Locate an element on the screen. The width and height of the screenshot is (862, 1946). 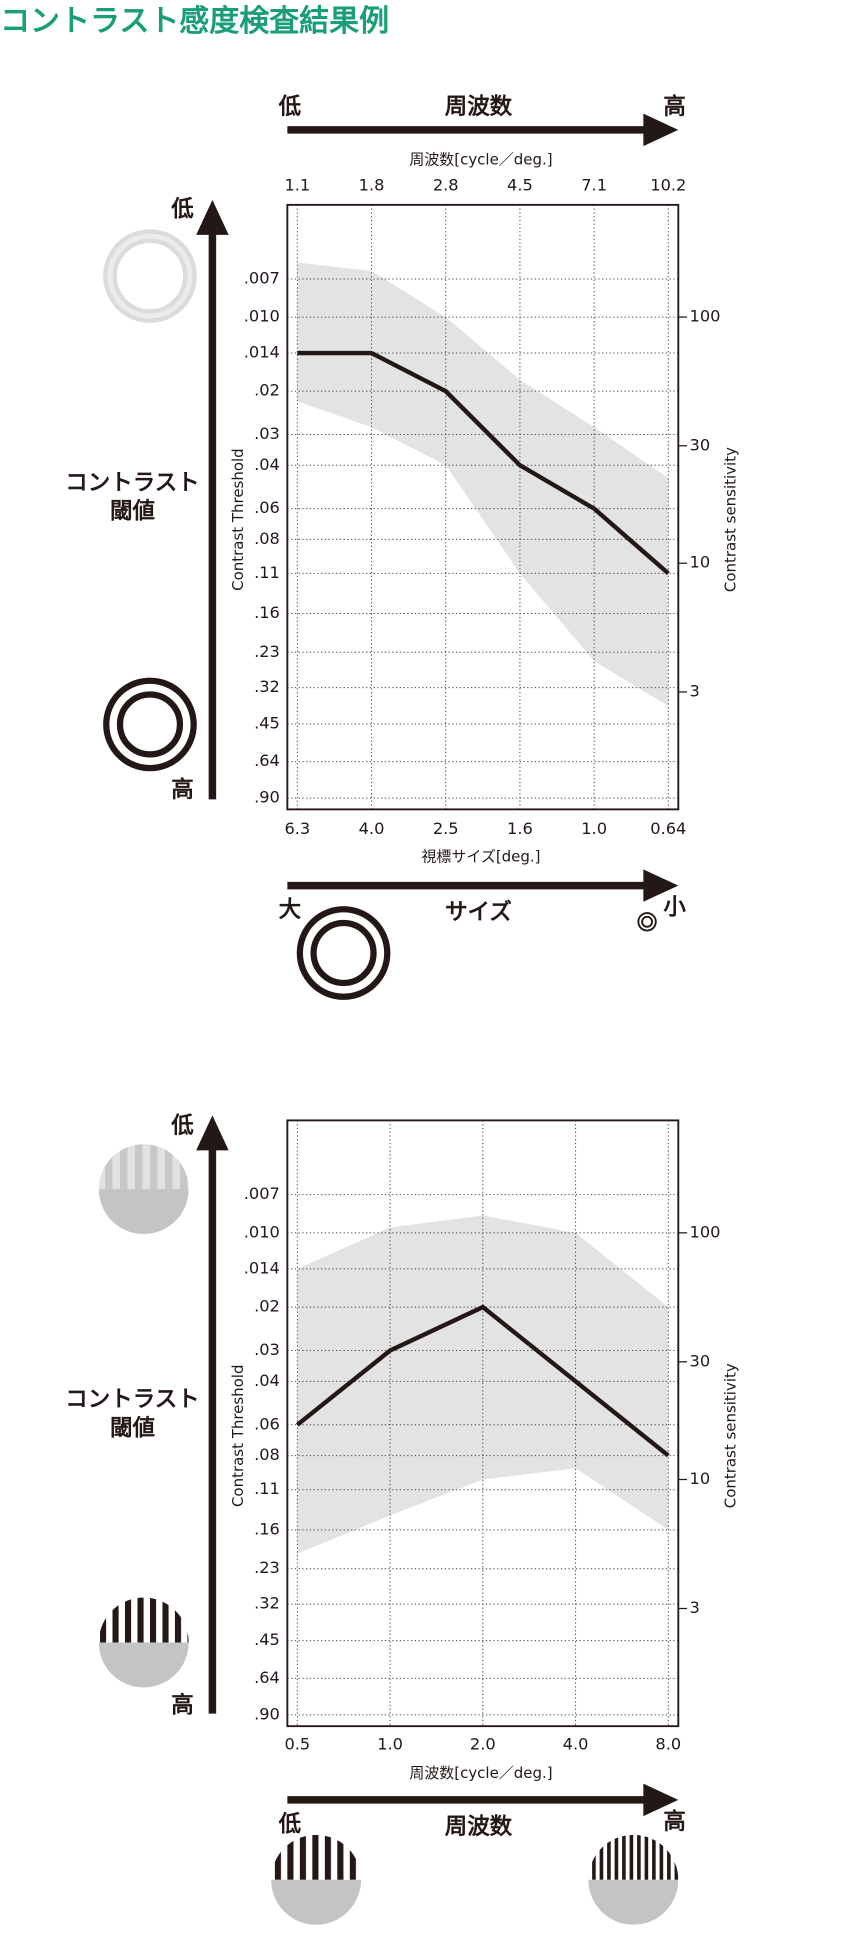
range-band is located at coordinates (483, 484).